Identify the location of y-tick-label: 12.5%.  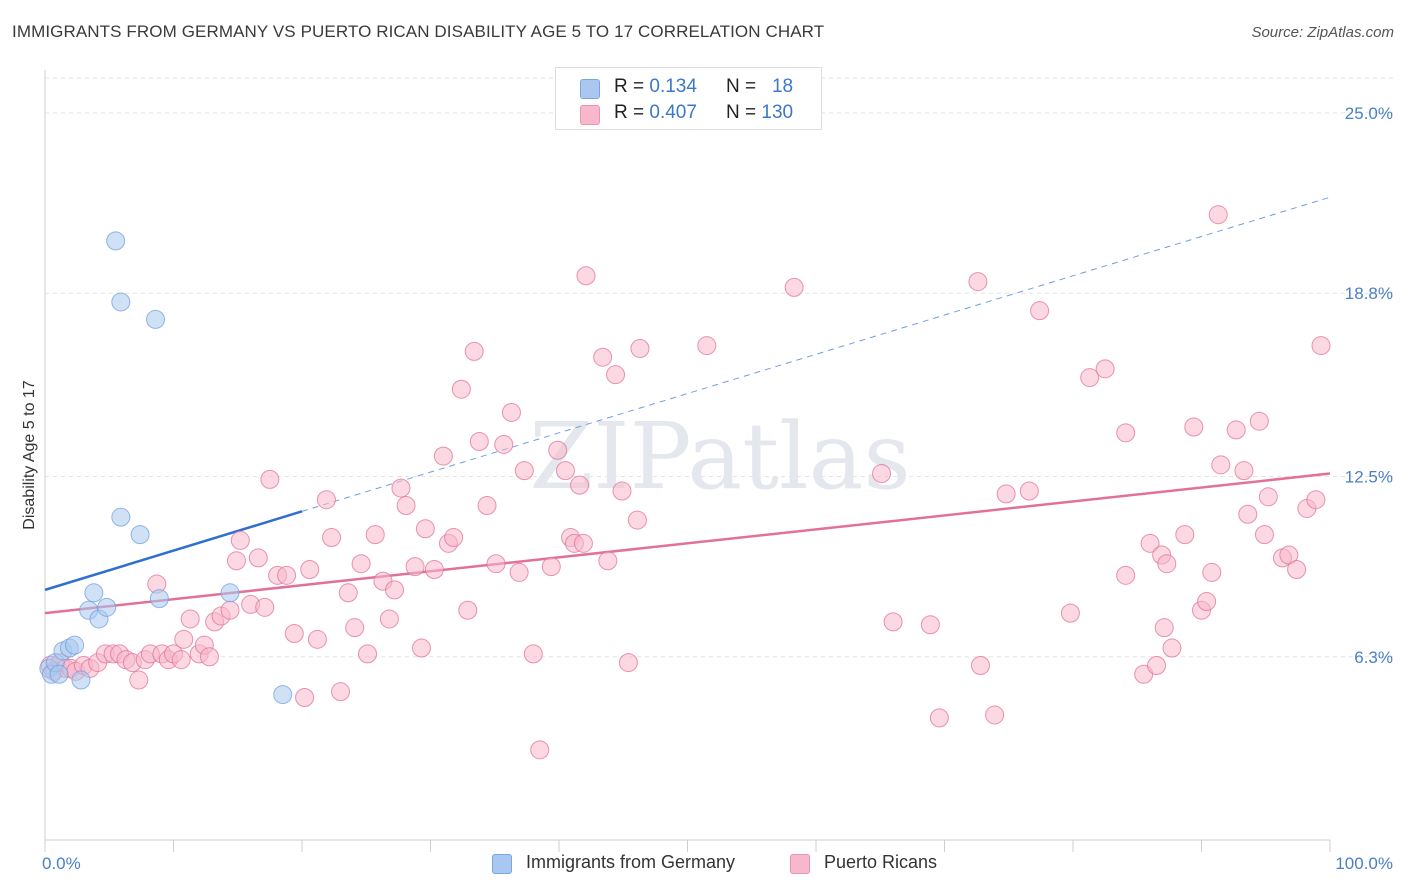
(1369, 476).